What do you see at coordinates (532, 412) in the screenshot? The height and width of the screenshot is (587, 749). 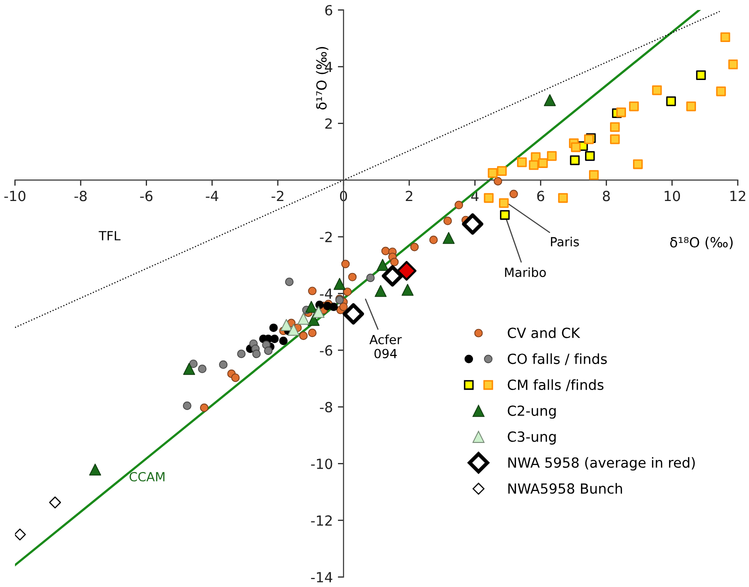 I see `legend-label: C2-ung` at bounding box center [532, 412].